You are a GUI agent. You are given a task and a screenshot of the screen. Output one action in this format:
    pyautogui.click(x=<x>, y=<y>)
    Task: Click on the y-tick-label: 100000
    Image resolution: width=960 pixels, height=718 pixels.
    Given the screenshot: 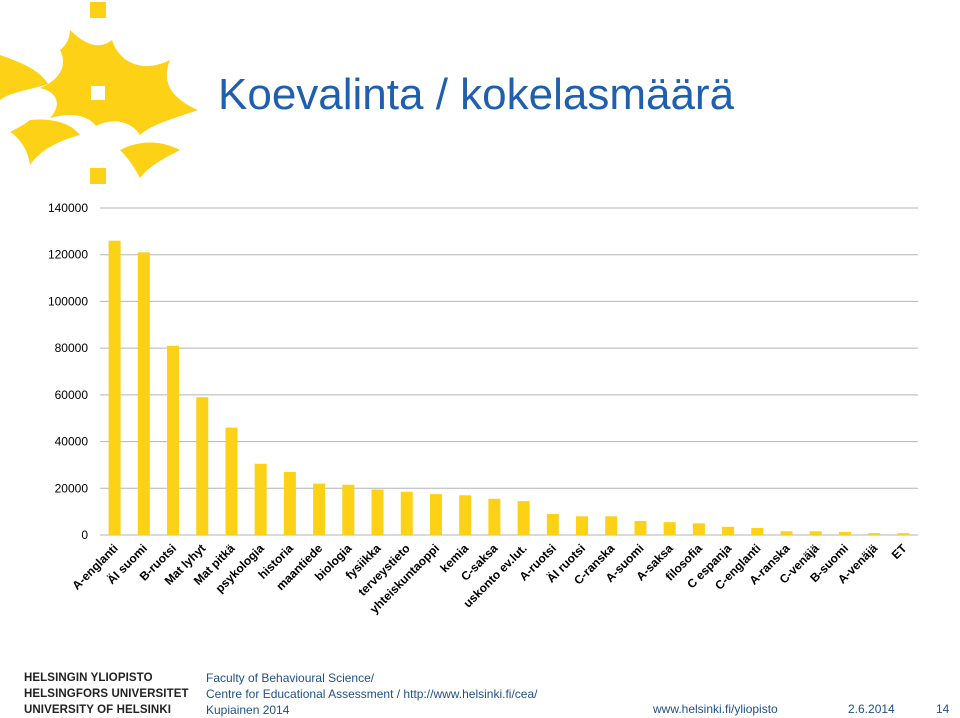 What is the action you would take?
    pyautogui.click(x=68, y=301)
    